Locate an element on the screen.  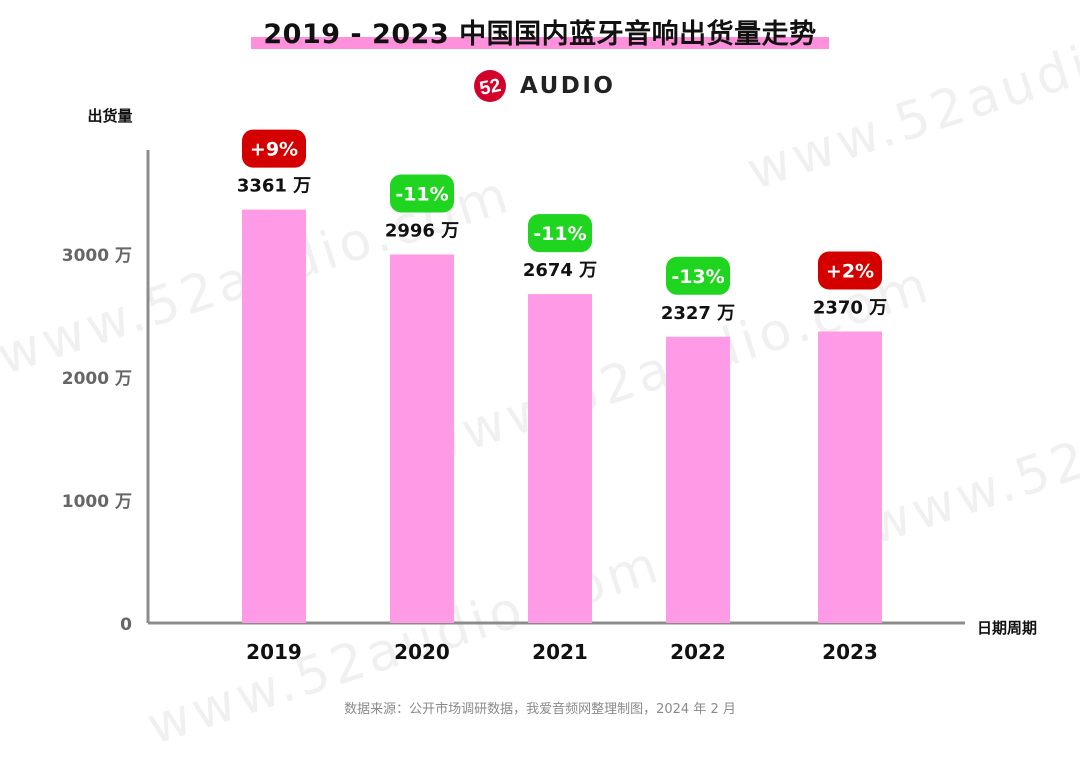
change-badge-label: -13% is located at coordinates (697, 277).